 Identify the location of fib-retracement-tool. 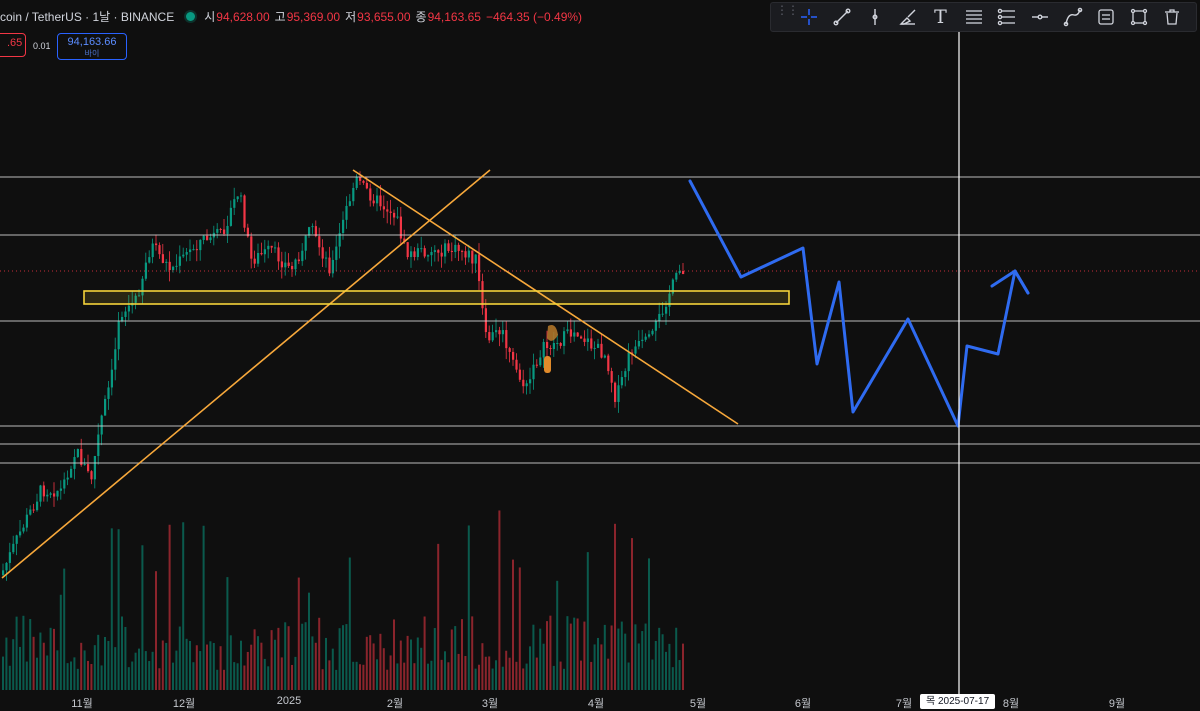
(973, 17).